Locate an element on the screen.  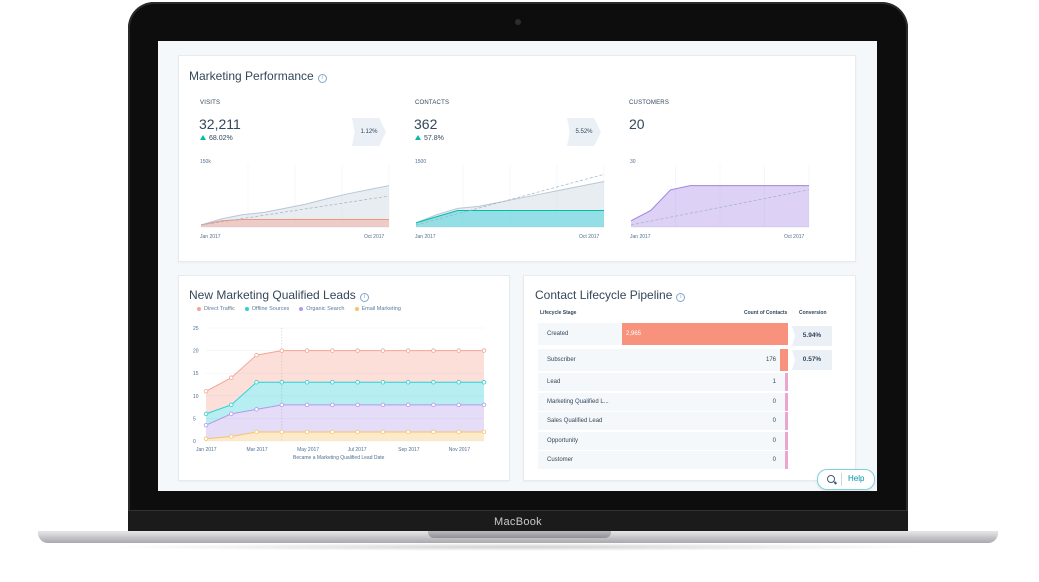
pipeline-row: Lead 1 is located at coordinates (663, 381).